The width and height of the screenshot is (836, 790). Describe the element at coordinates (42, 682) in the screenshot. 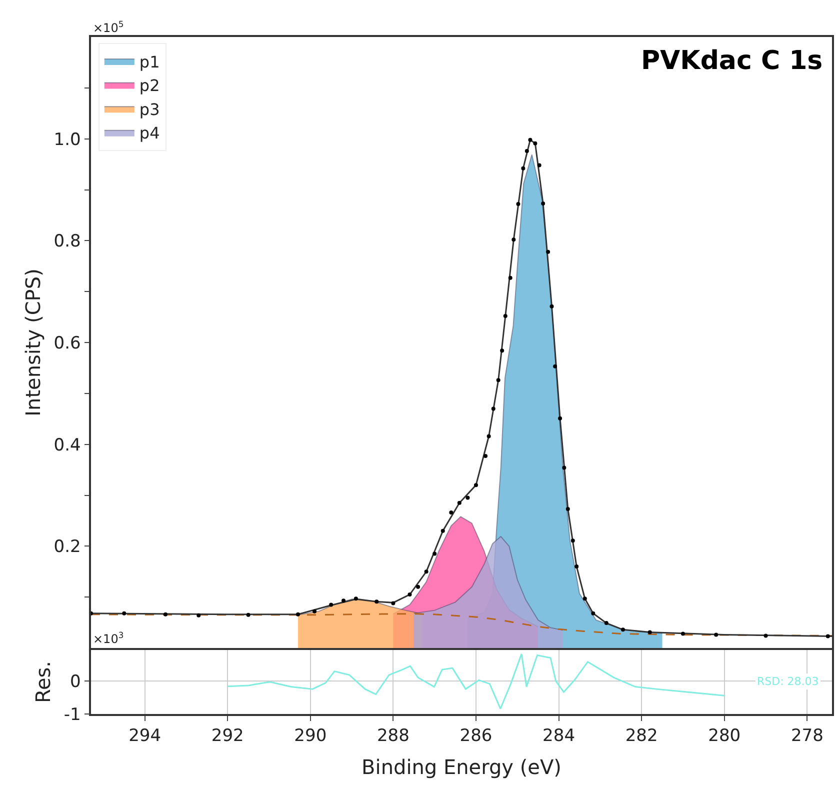

I see `y-axis-title: Res.` at that location.